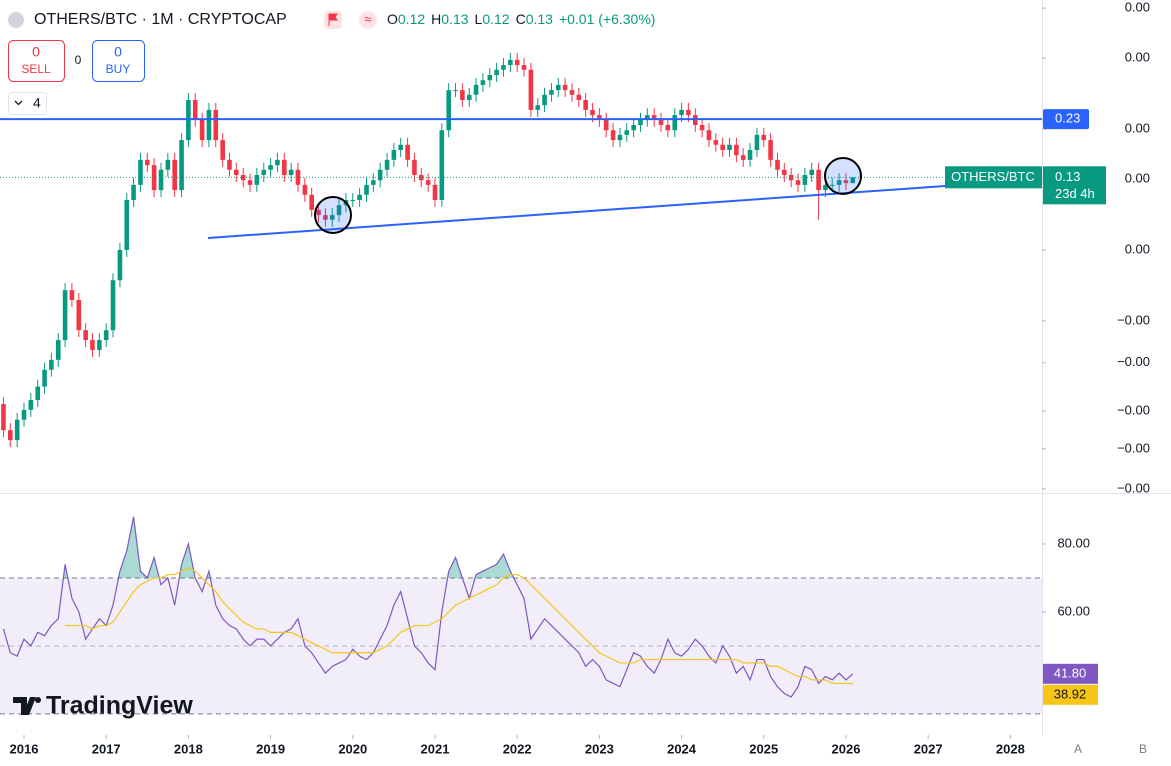  What do you see at coordinates (517, 748) in the screenshot?
I see `x-tick-label: 2022` at bounding box center [517, 748].